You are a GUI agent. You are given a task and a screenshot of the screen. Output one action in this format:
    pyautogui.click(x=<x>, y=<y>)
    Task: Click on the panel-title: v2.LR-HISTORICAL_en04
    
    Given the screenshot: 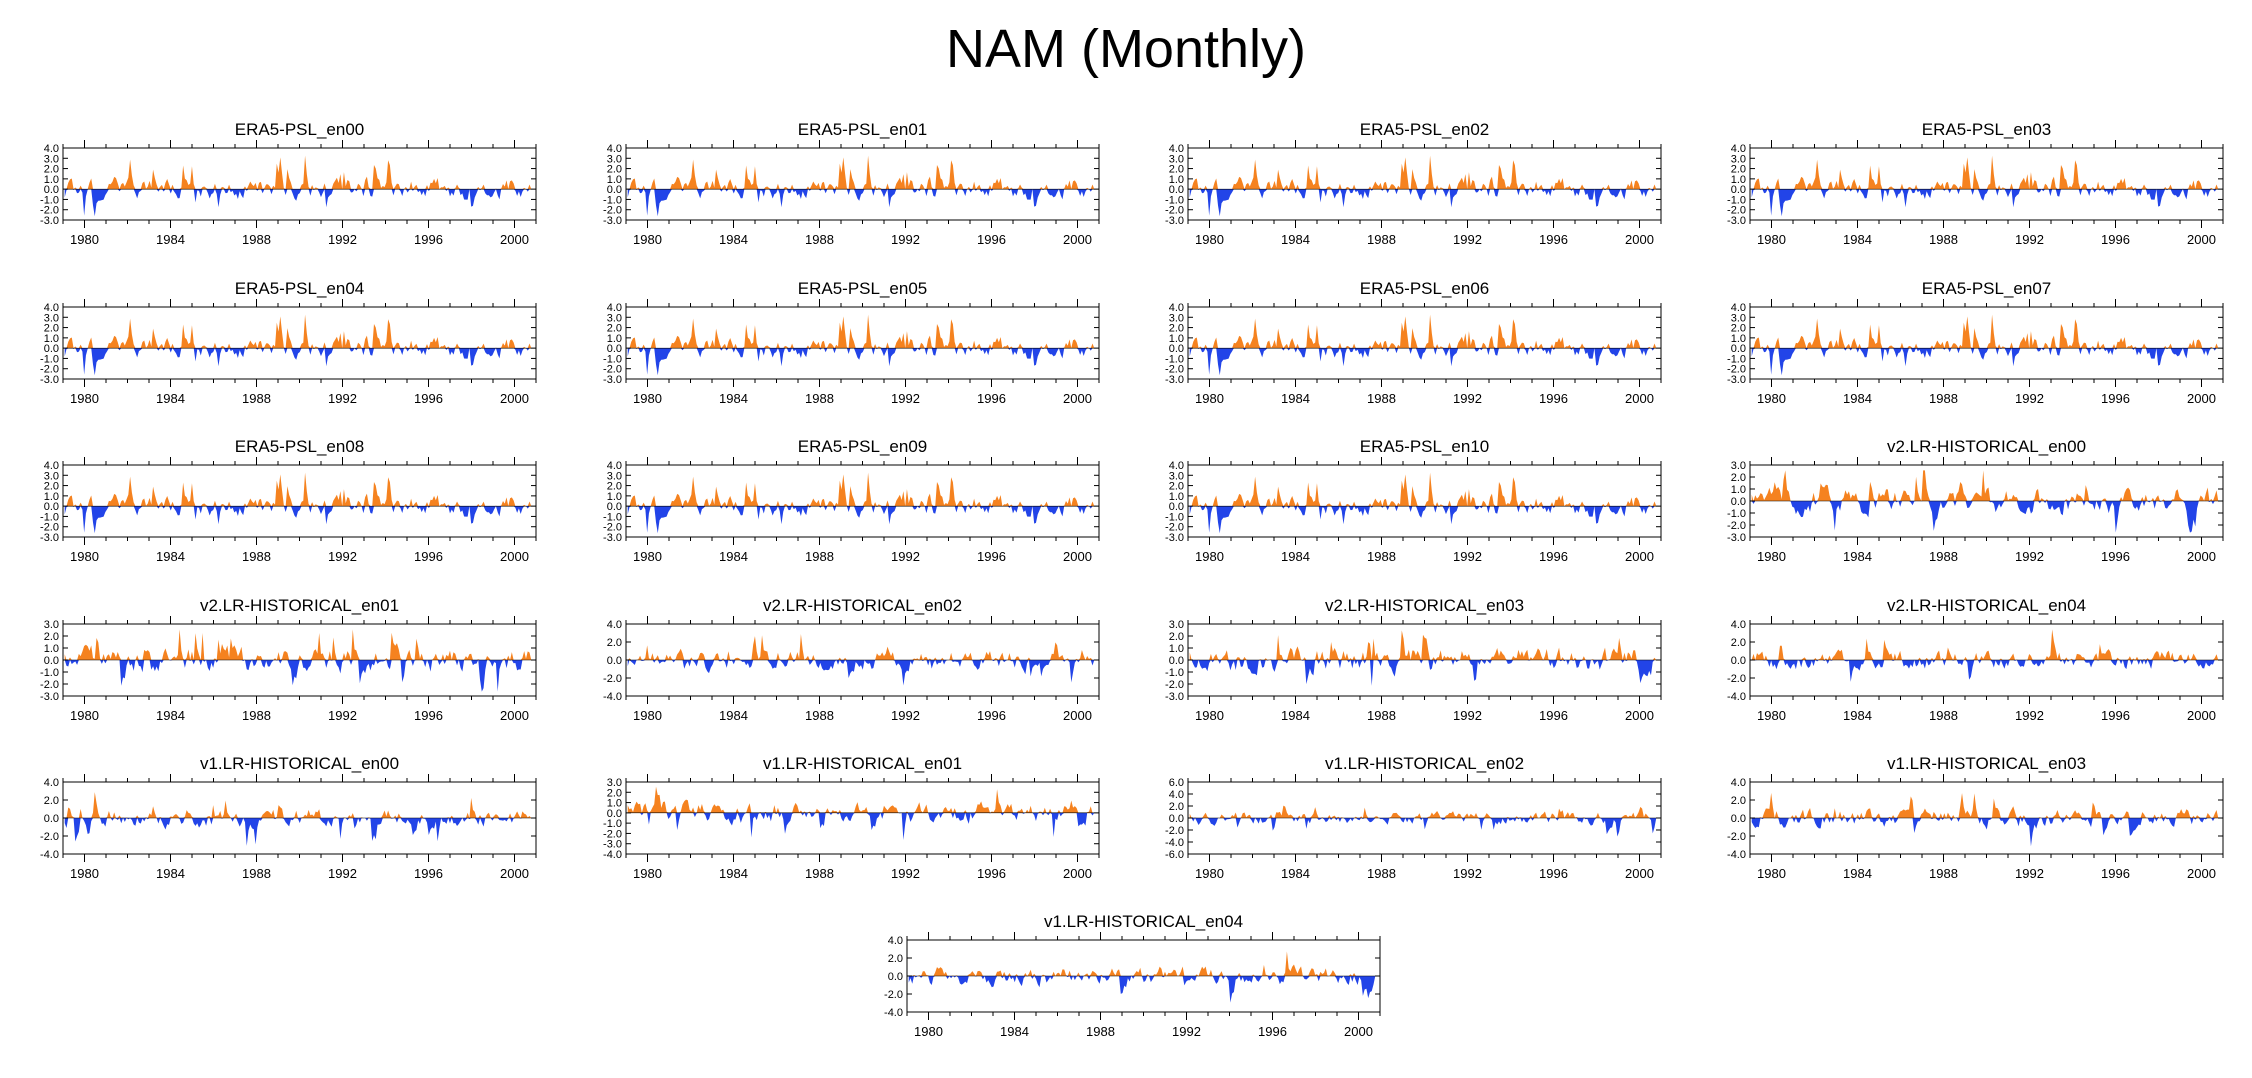 What is the action you would take?
    pyautogui.click(x=1986, y=605)
    